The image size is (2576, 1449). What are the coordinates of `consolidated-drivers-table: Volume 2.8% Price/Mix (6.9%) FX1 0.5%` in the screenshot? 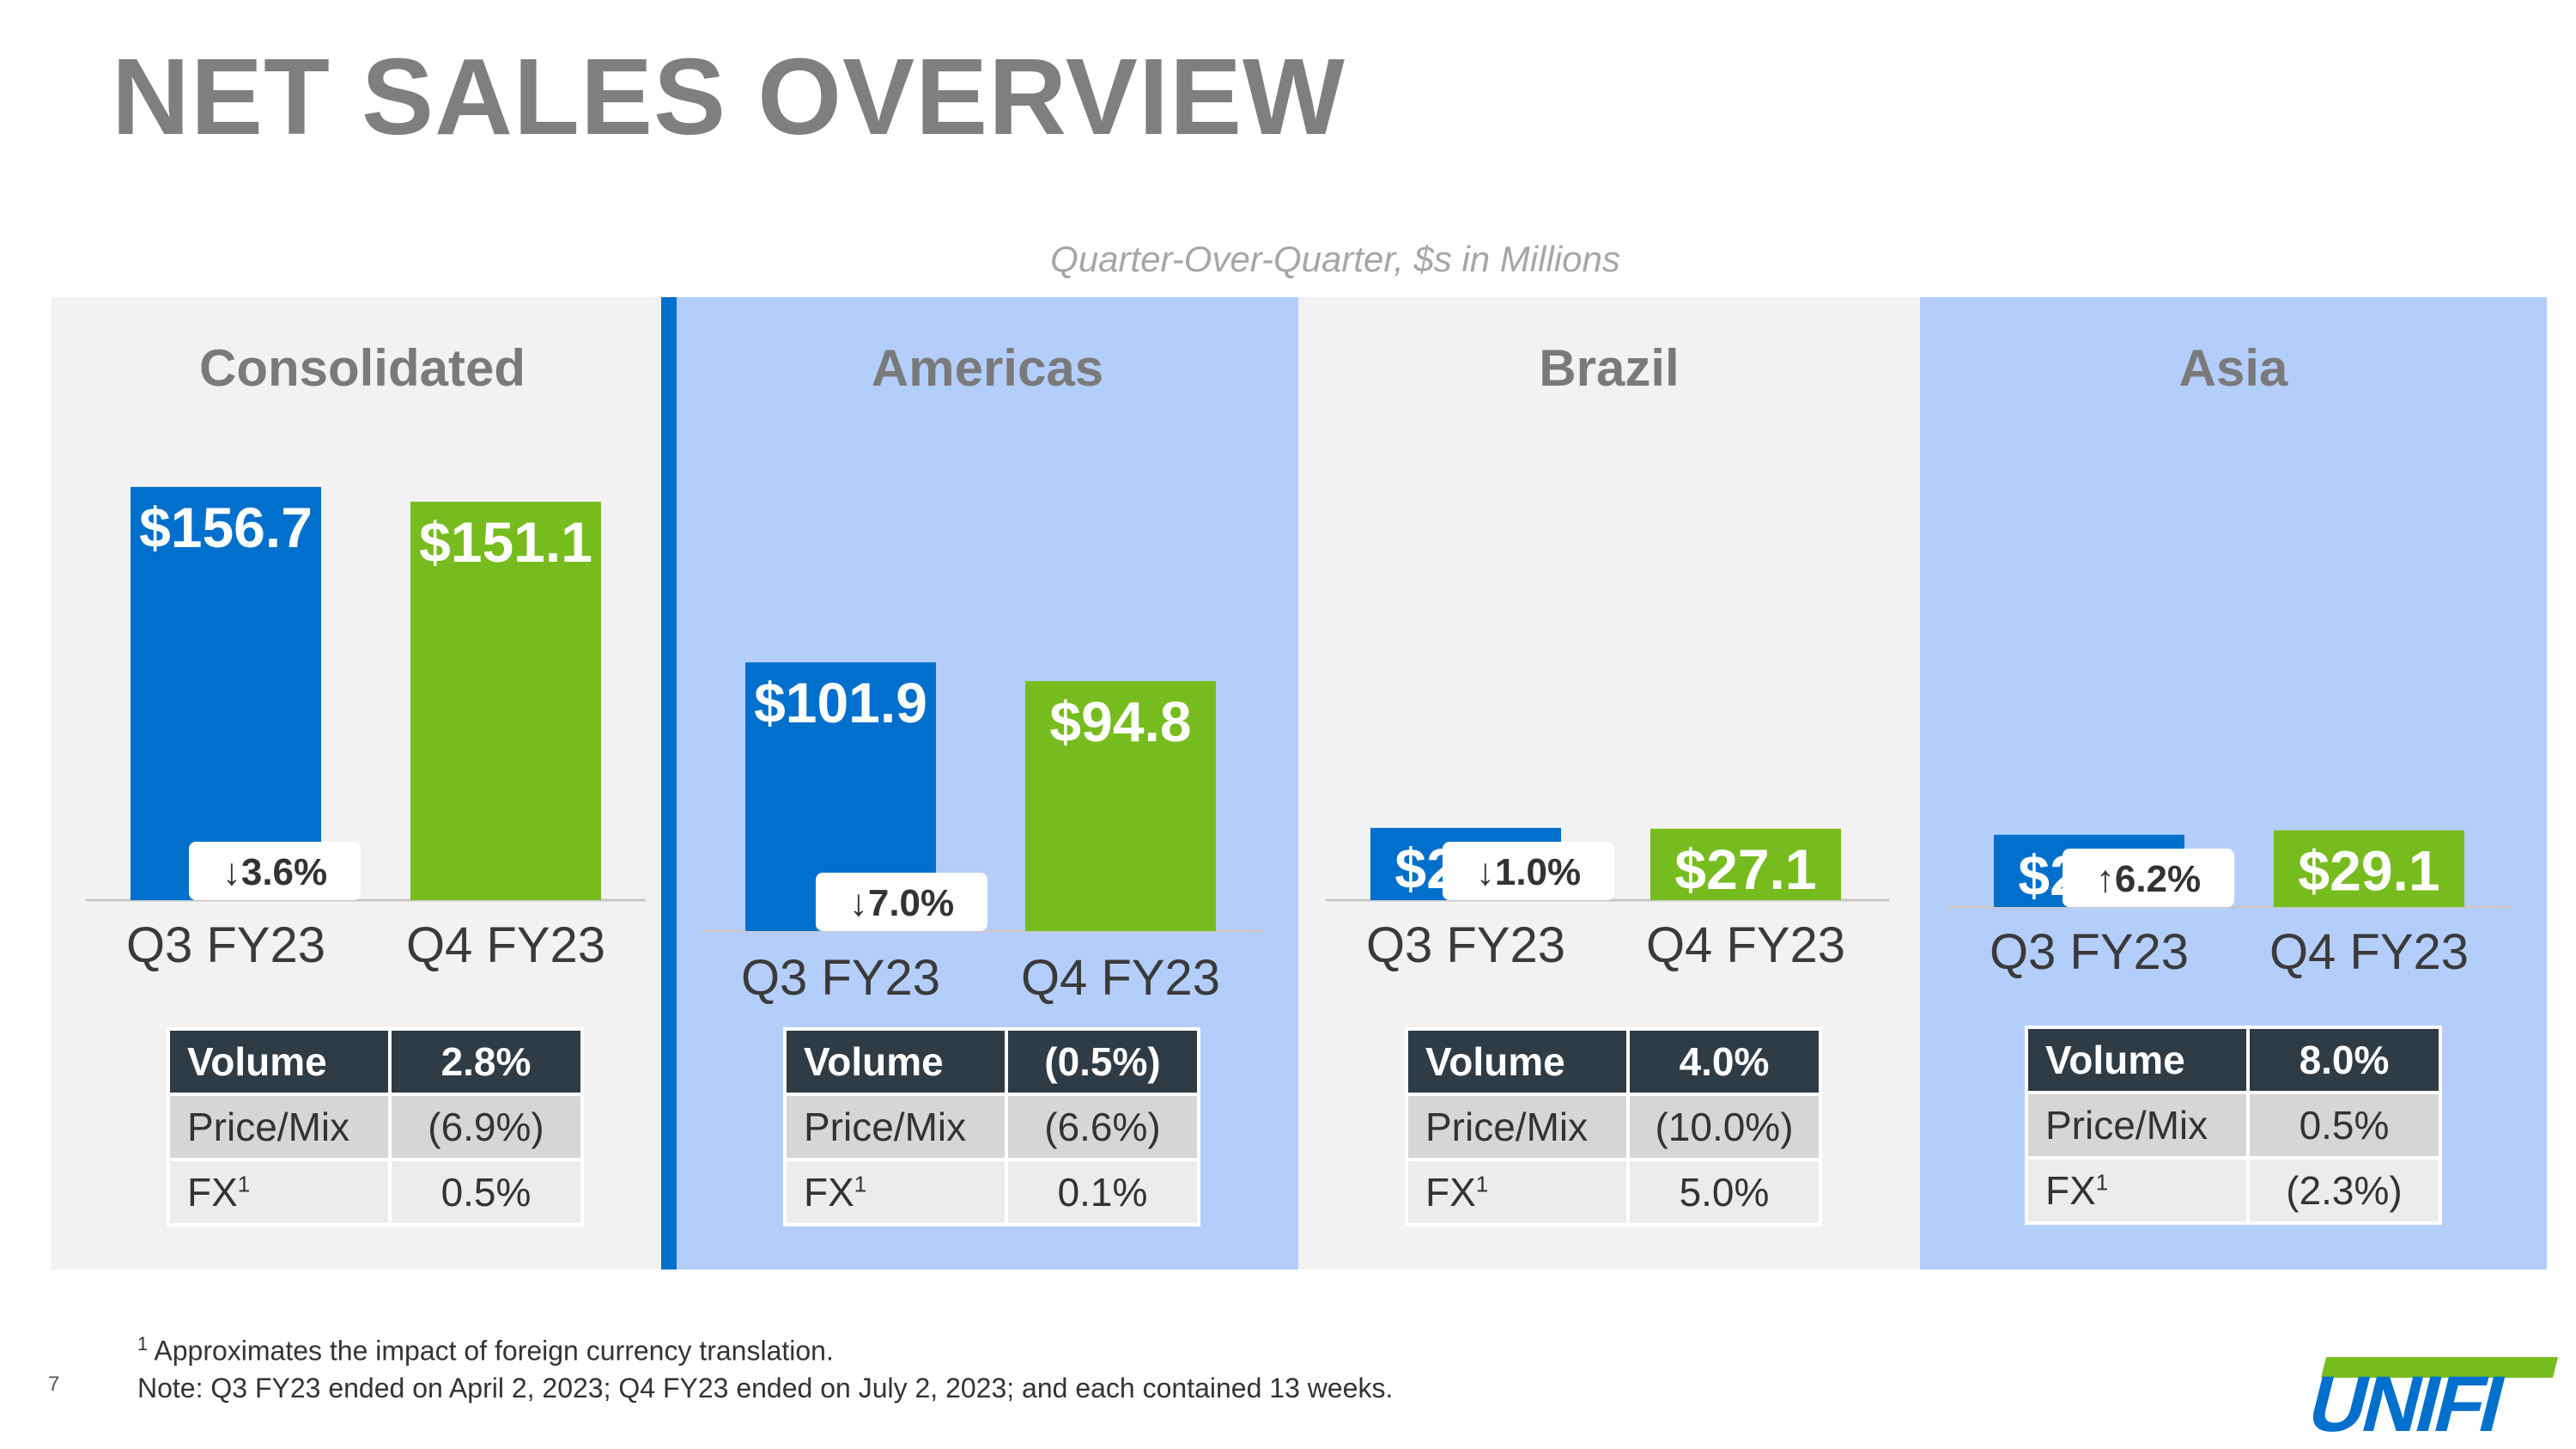 It's located at (376, 1127).